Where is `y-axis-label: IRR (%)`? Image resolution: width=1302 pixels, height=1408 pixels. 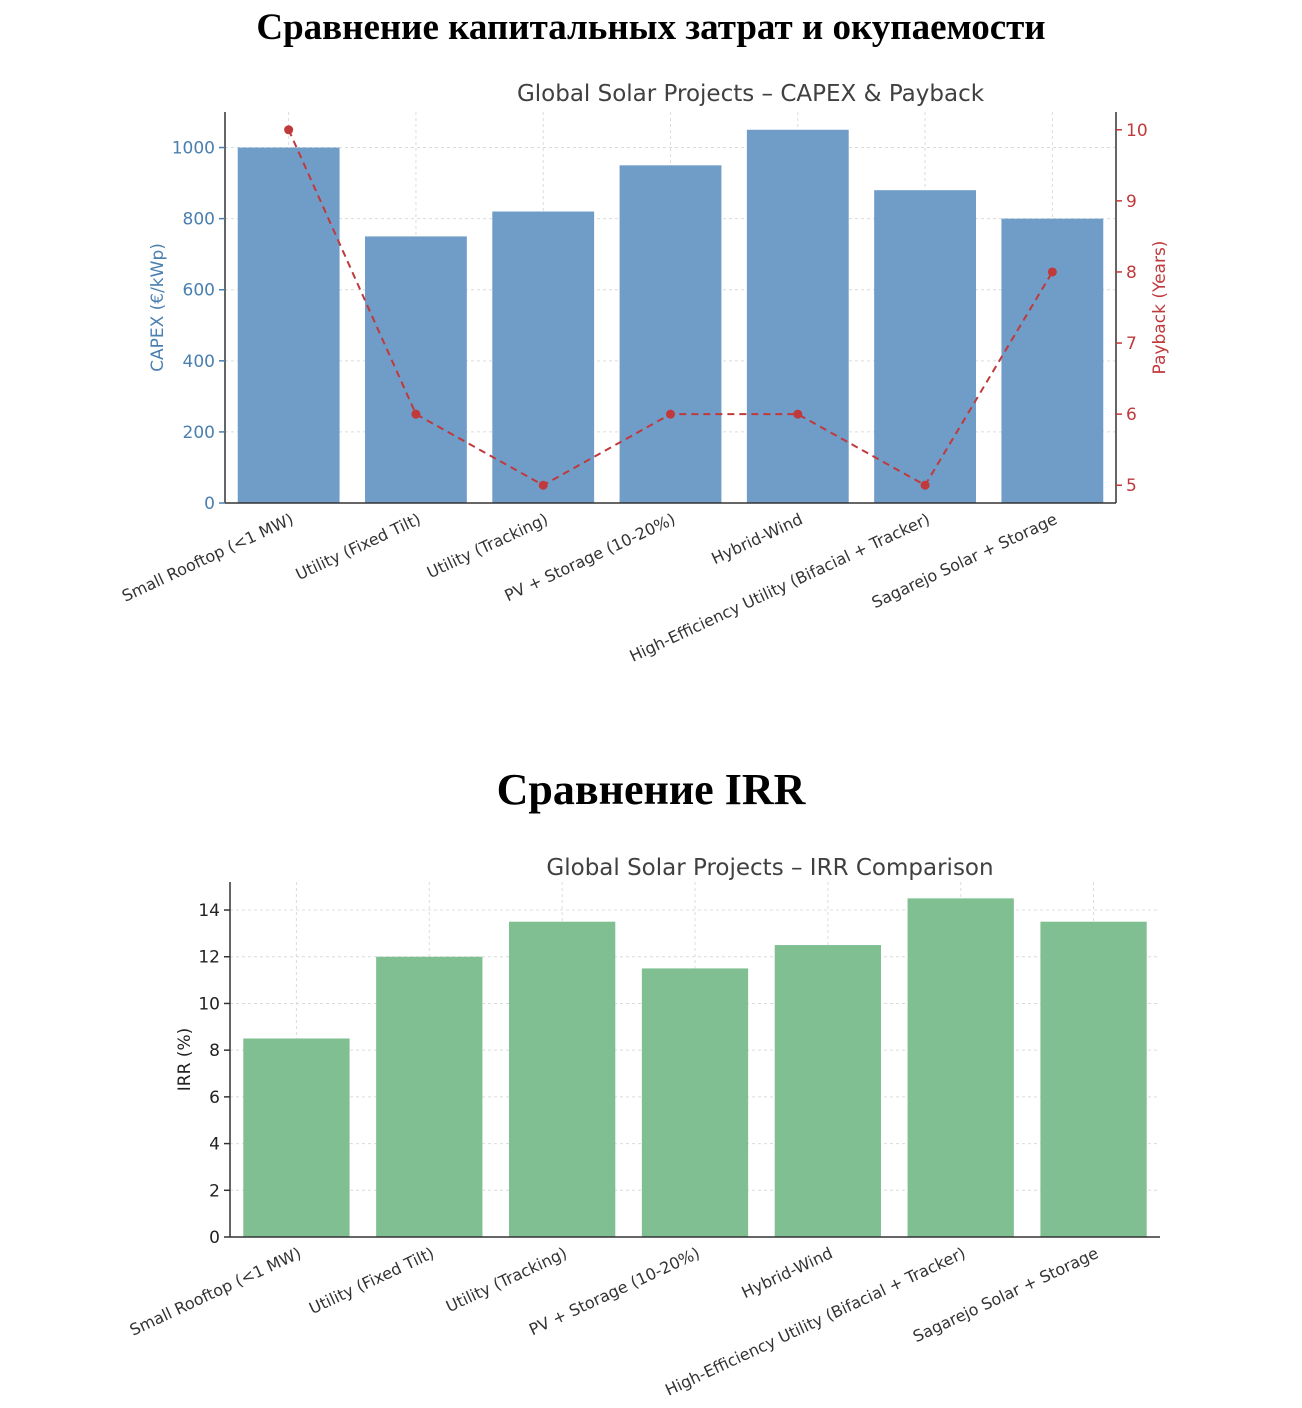
y-axis-label: IRR (%) is located at coordinates (185, 1059).